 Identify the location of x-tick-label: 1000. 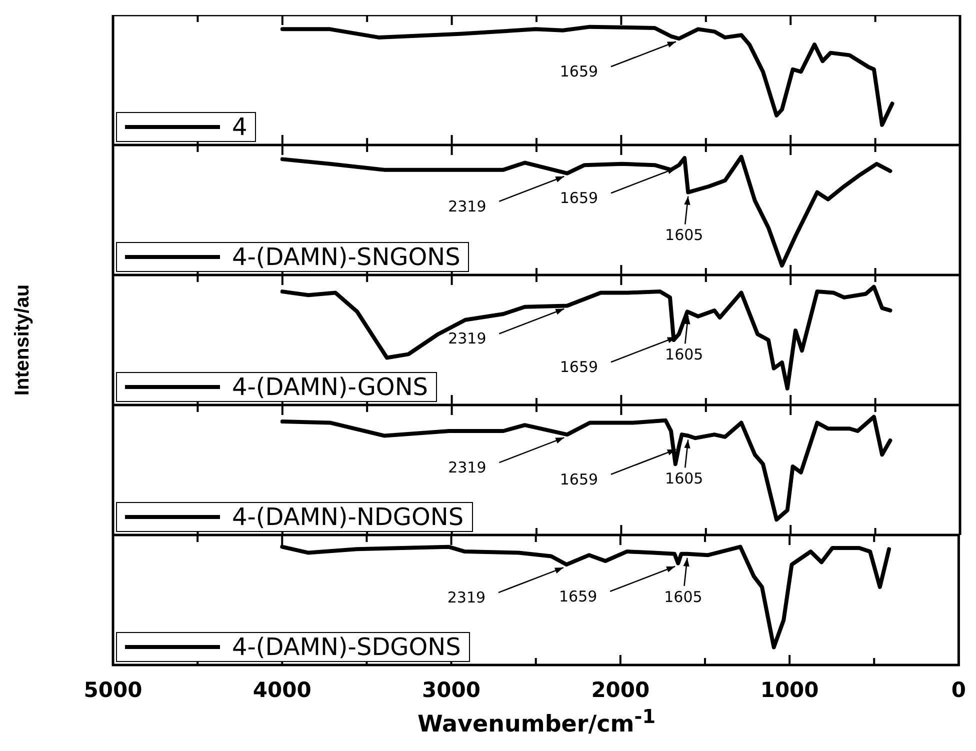
(789, 690).